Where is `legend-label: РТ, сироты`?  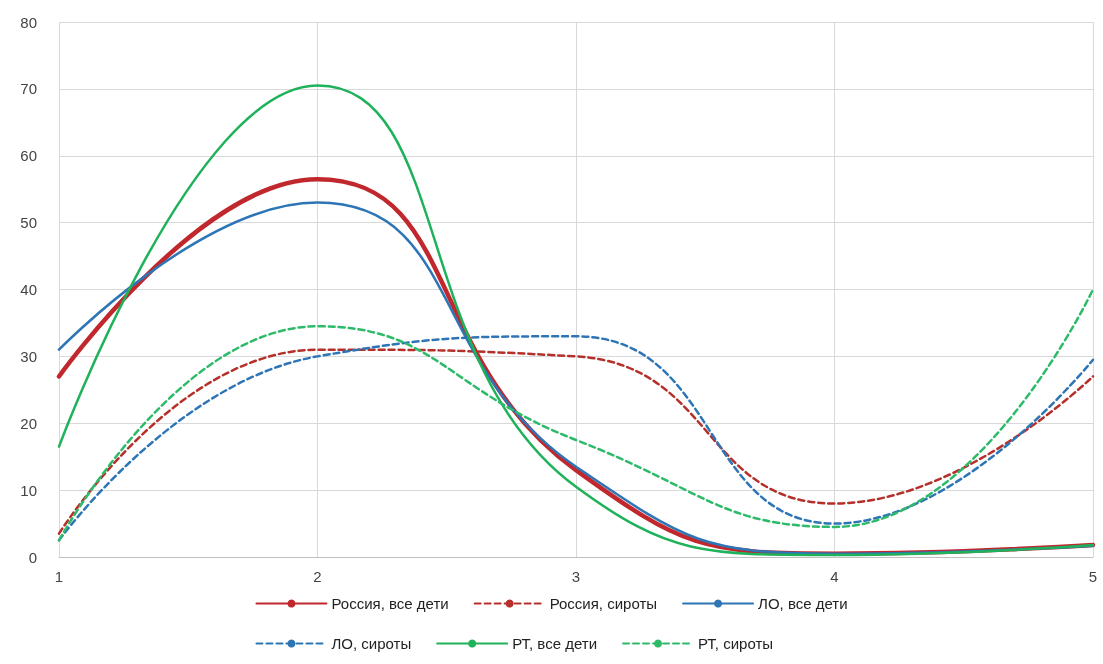 legend-label: РТ, сироты is located at coordinates (736, 643).